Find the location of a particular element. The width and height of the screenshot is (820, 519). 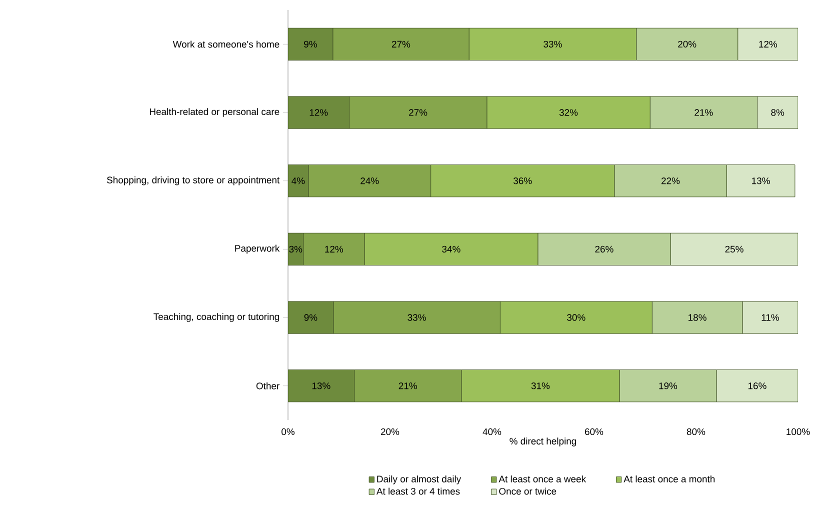

data-label: 31% is located at coordinates (540, 386).